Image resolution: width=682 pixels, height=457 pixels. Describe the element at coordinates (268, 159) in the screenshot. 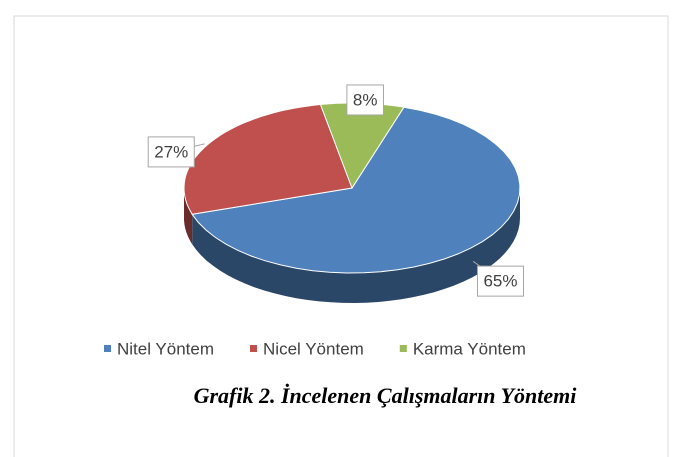

I see `slice` at that location.